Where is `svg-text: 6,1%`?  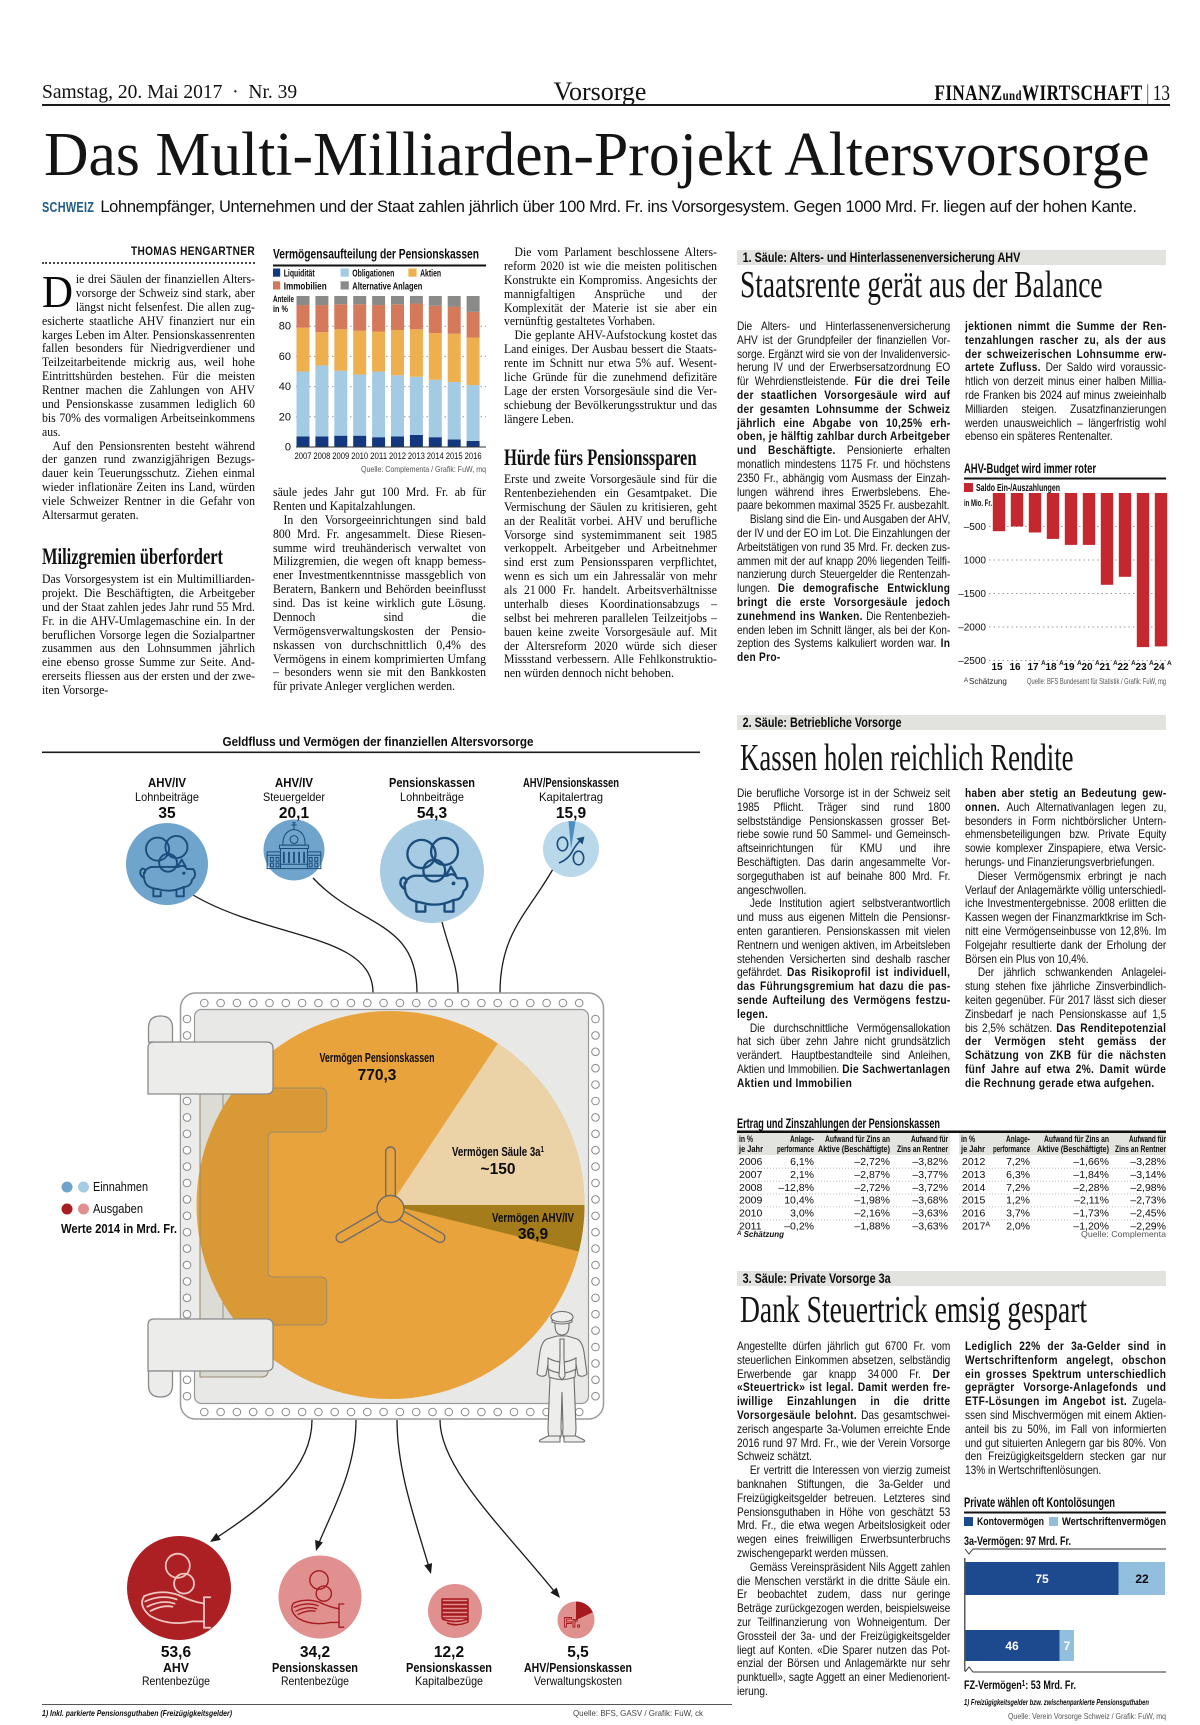 svg-text: 6,1% is located at coordinates (802, 1162).